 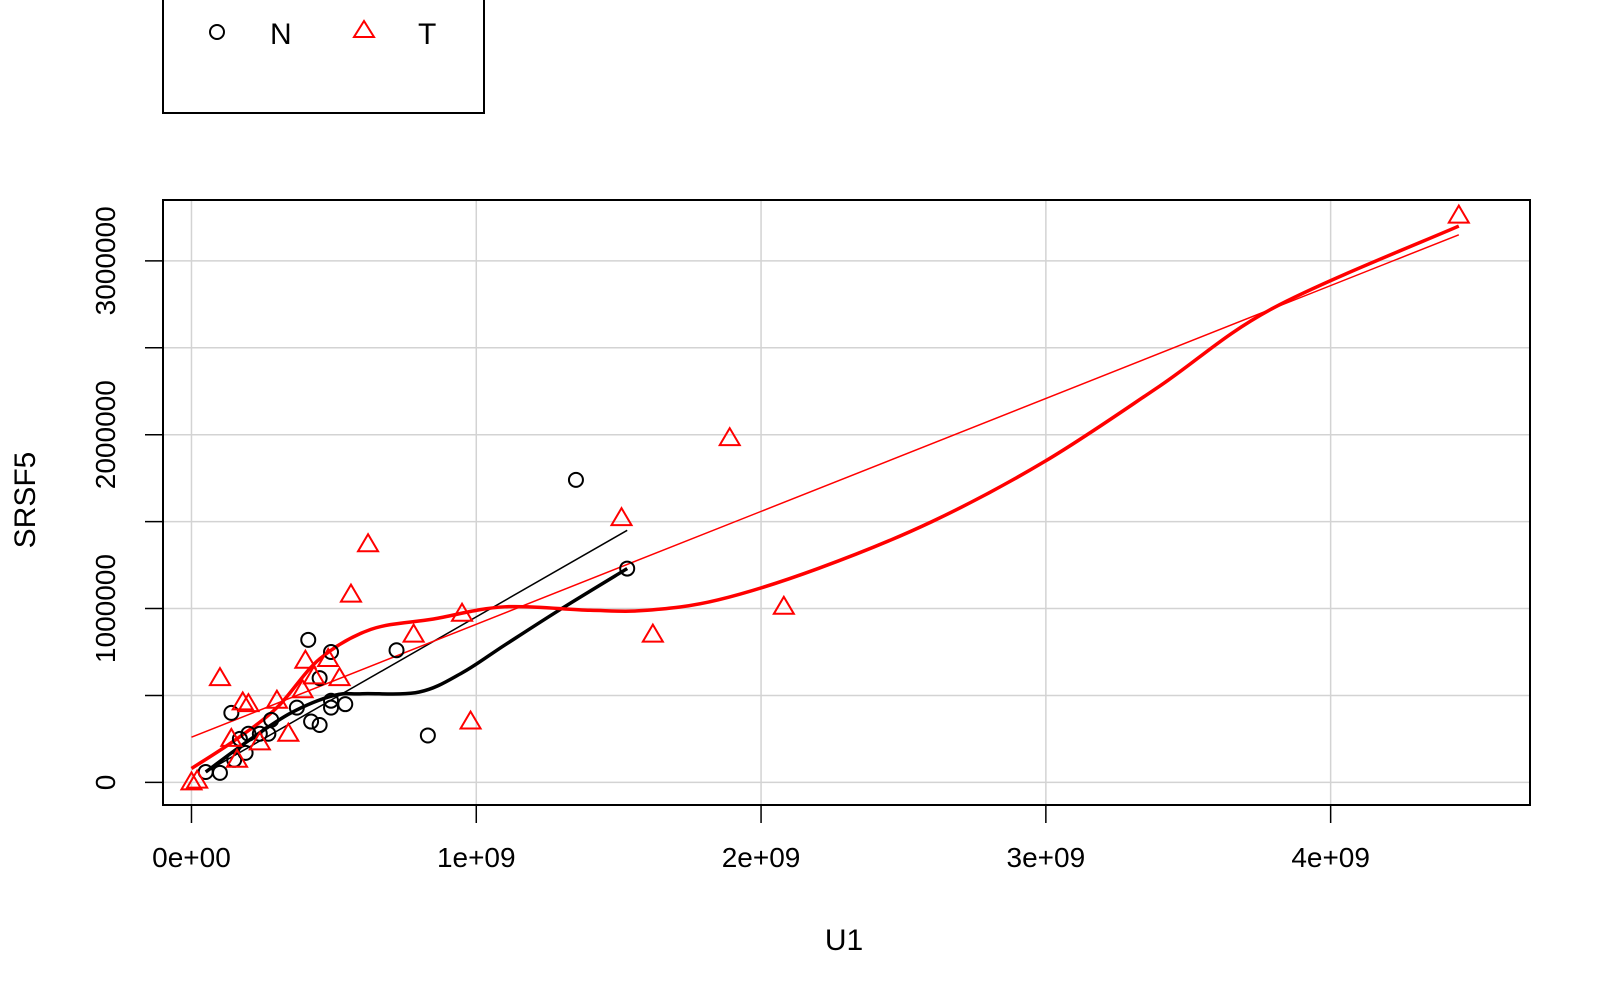 I want to click on x-tick-label: 1e+09, so click(x=476, y=857).